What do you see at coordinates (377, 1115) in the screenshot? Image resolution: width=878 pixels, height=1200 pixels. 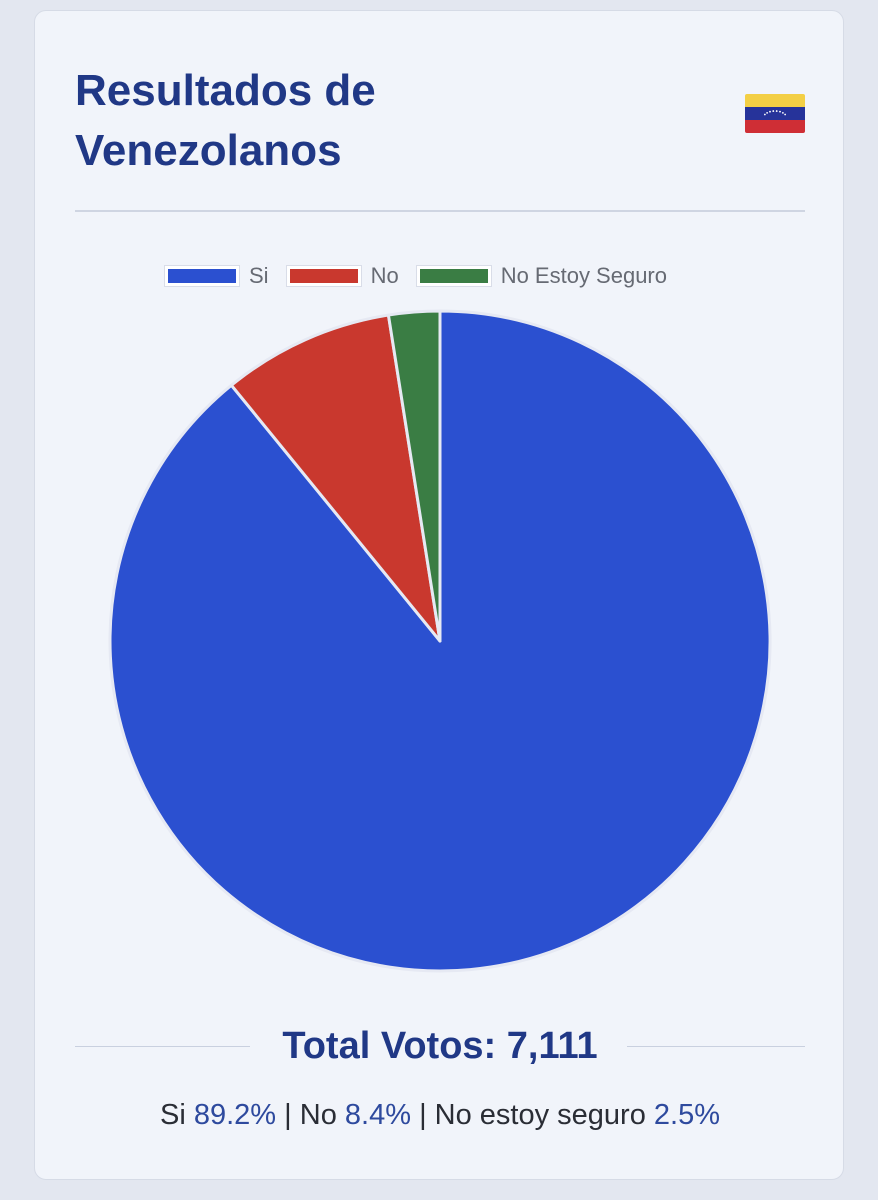 I see `summary-no-pct: 8.4%` at bounding box center [377, 1115].